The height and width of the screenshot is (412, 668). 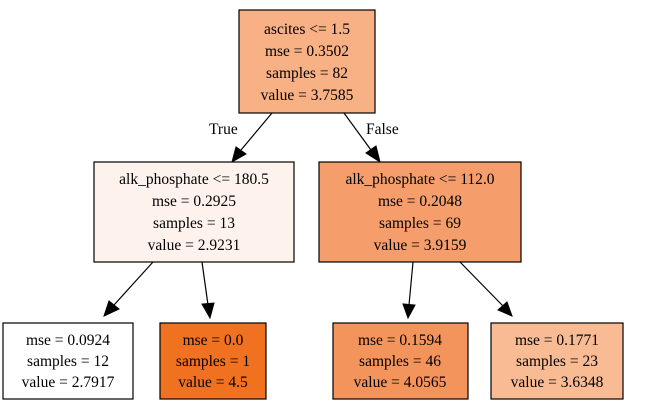 I want to click on node-mse-label: mse = 0.1594, so click(x=400, y=340).